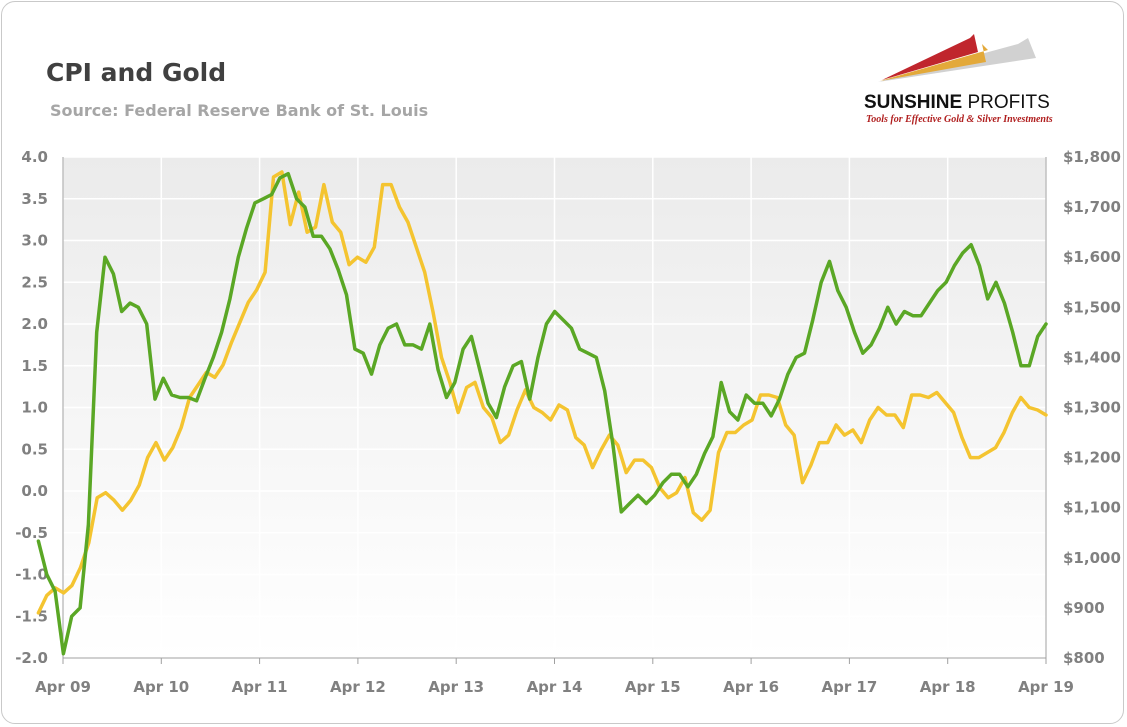 The image size is (1127, 727). Describe the element at coordinates (1092, 157) in the screenshot. I see `y-right-tick-label: $1,800` at that location.